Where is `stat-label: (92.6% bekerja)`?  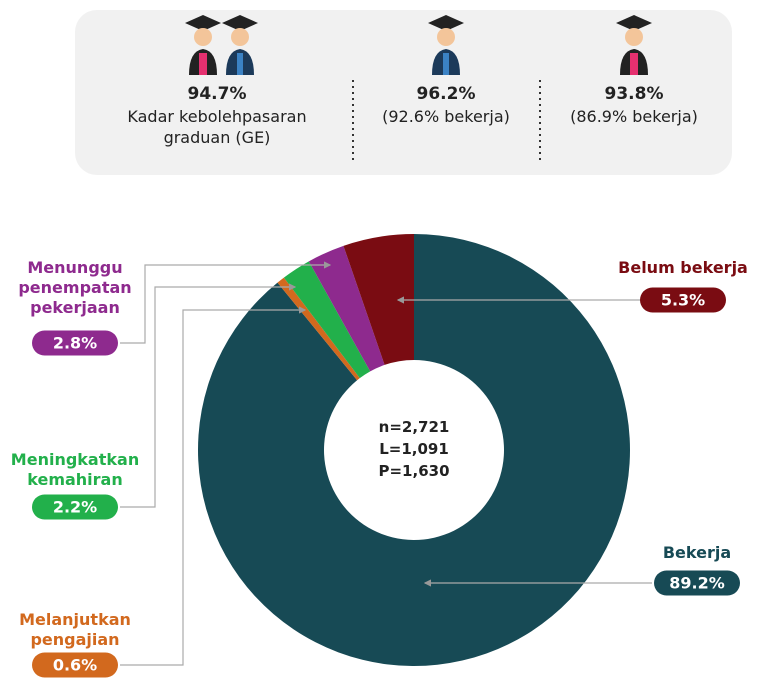 stat-label: (92.6% bekerja) is located at coordinates (446, 116).